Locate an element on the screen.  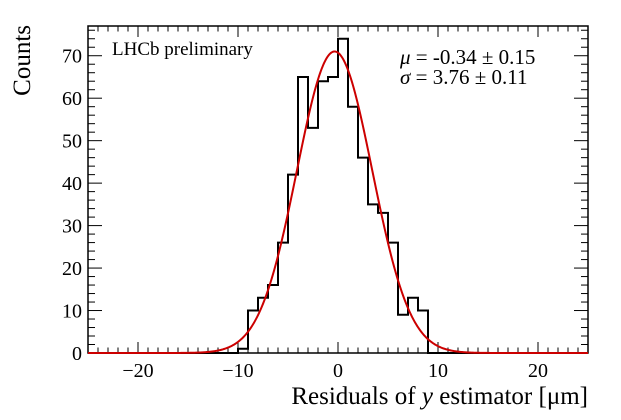
x-tick-label: −20 is located at coordinates (137, 371).